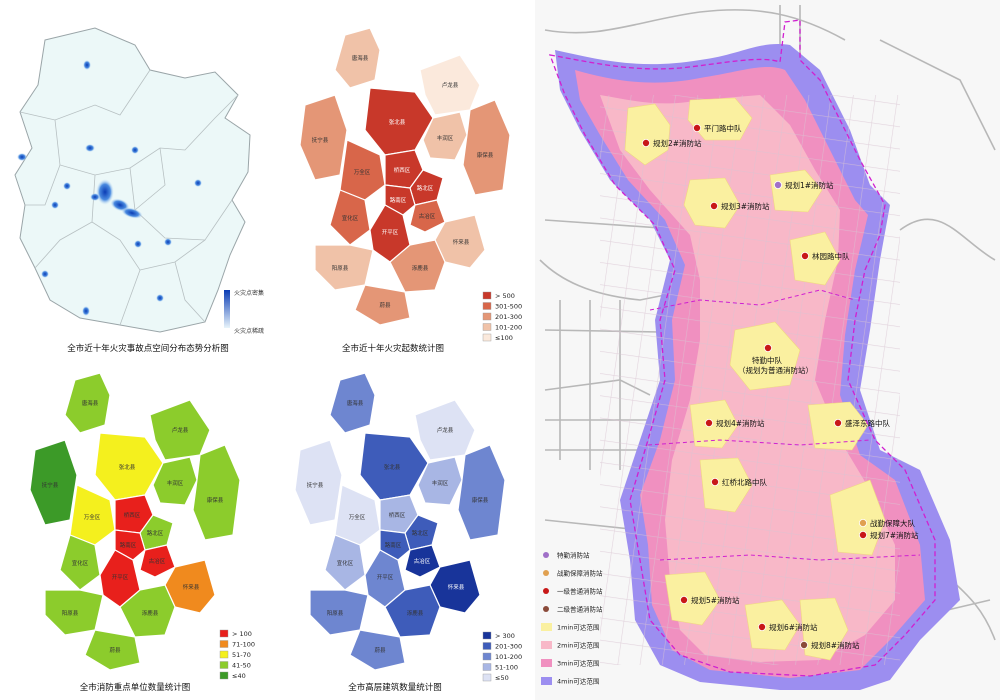  I want to click on district-label: 古冶区, so click(427, 216).